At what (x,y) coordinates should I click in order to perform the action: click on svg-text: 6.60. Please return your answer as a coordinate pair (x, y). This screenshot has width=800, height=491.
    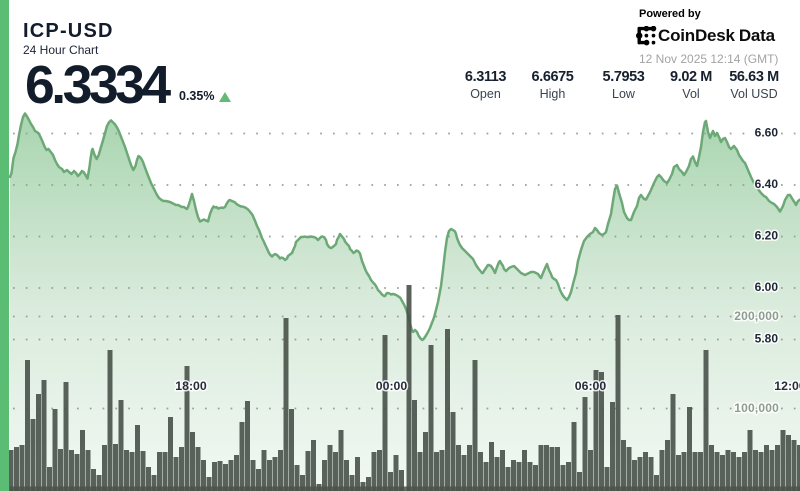
    Looking at the image, I should click on (767, 133).